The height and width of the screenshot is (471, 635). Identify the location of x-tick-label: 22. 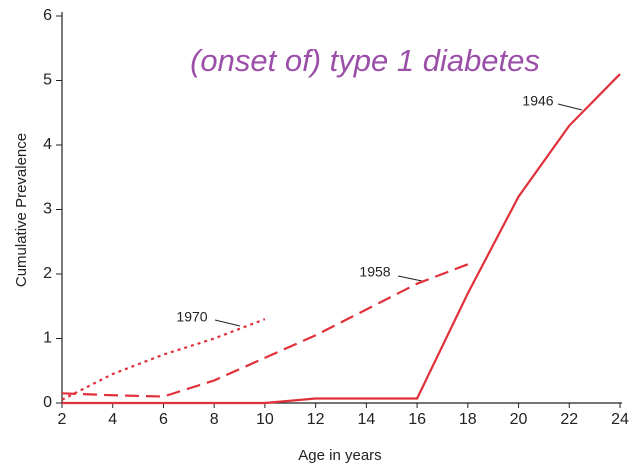
(569, 419).